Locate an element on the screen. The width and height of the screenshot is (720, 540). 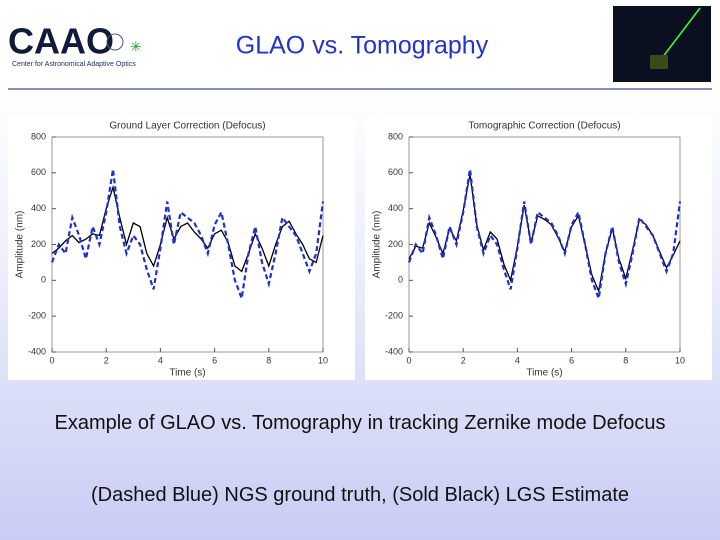
logo: CAAO is located at coordinates (61, 41).